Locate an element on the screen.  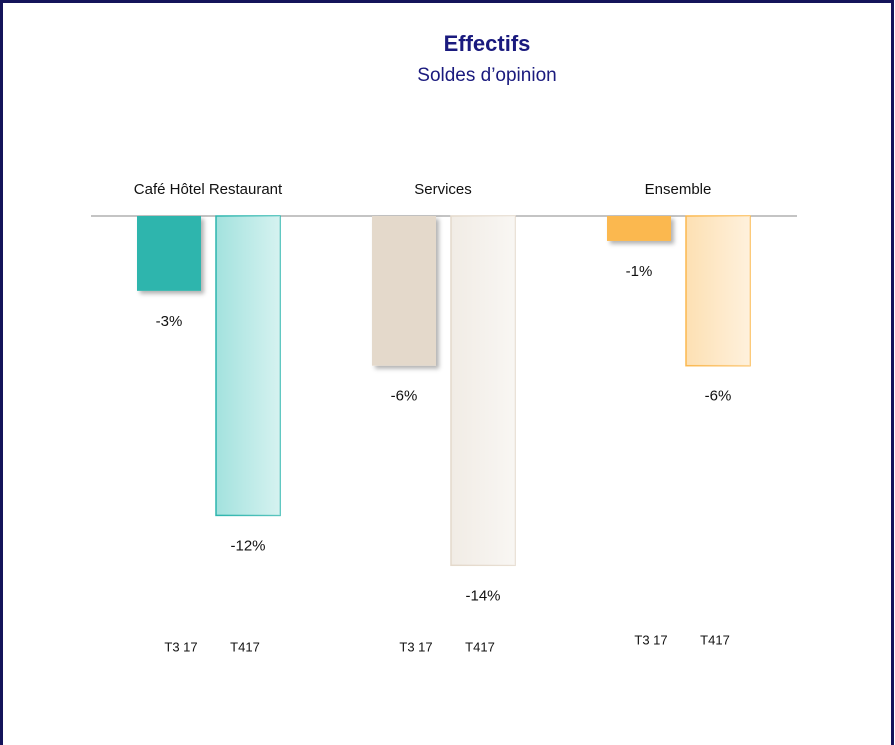
value-label: -14% is located at coordinates (482, 595).